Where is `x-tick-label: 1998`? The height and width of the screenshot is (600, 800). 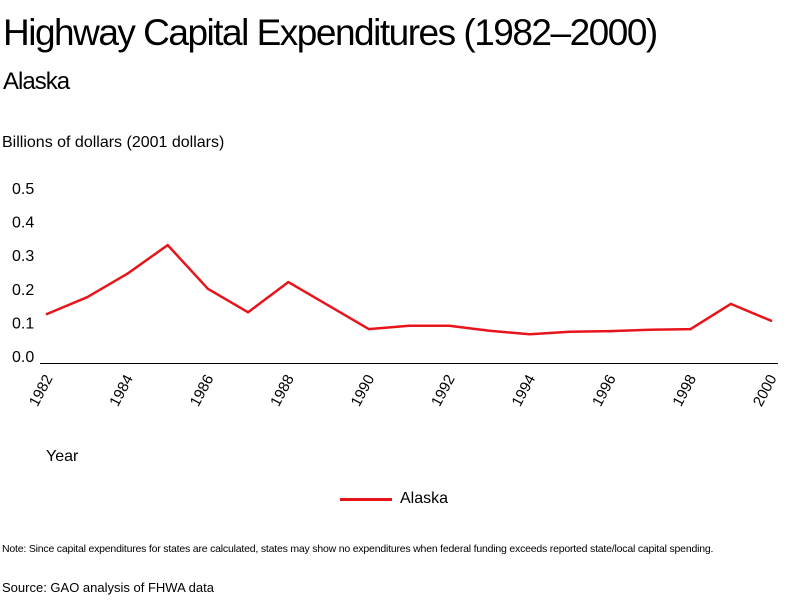 x-tick-label: 1998 is located at coordinates (684, 390).